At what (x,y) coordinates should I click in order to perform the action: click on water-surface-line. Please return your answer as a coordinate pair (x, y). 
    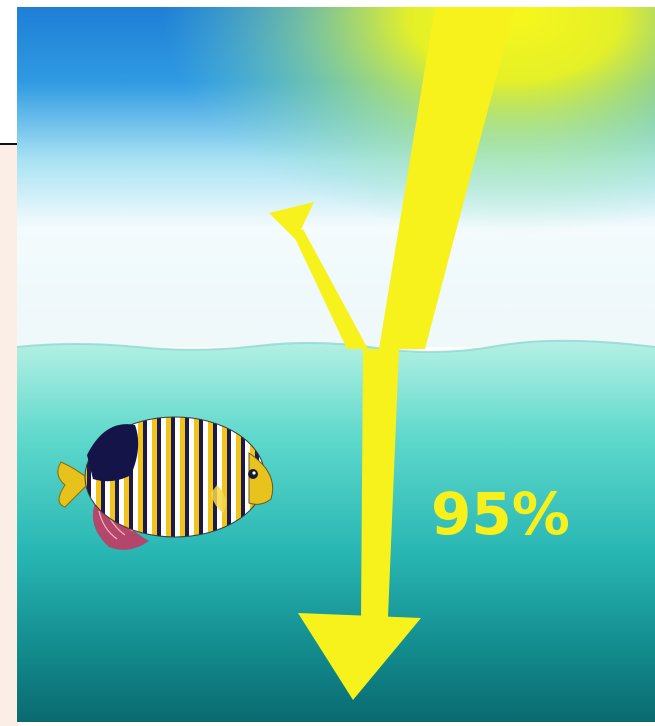
    Looking at the image, I should click on (336, 346).